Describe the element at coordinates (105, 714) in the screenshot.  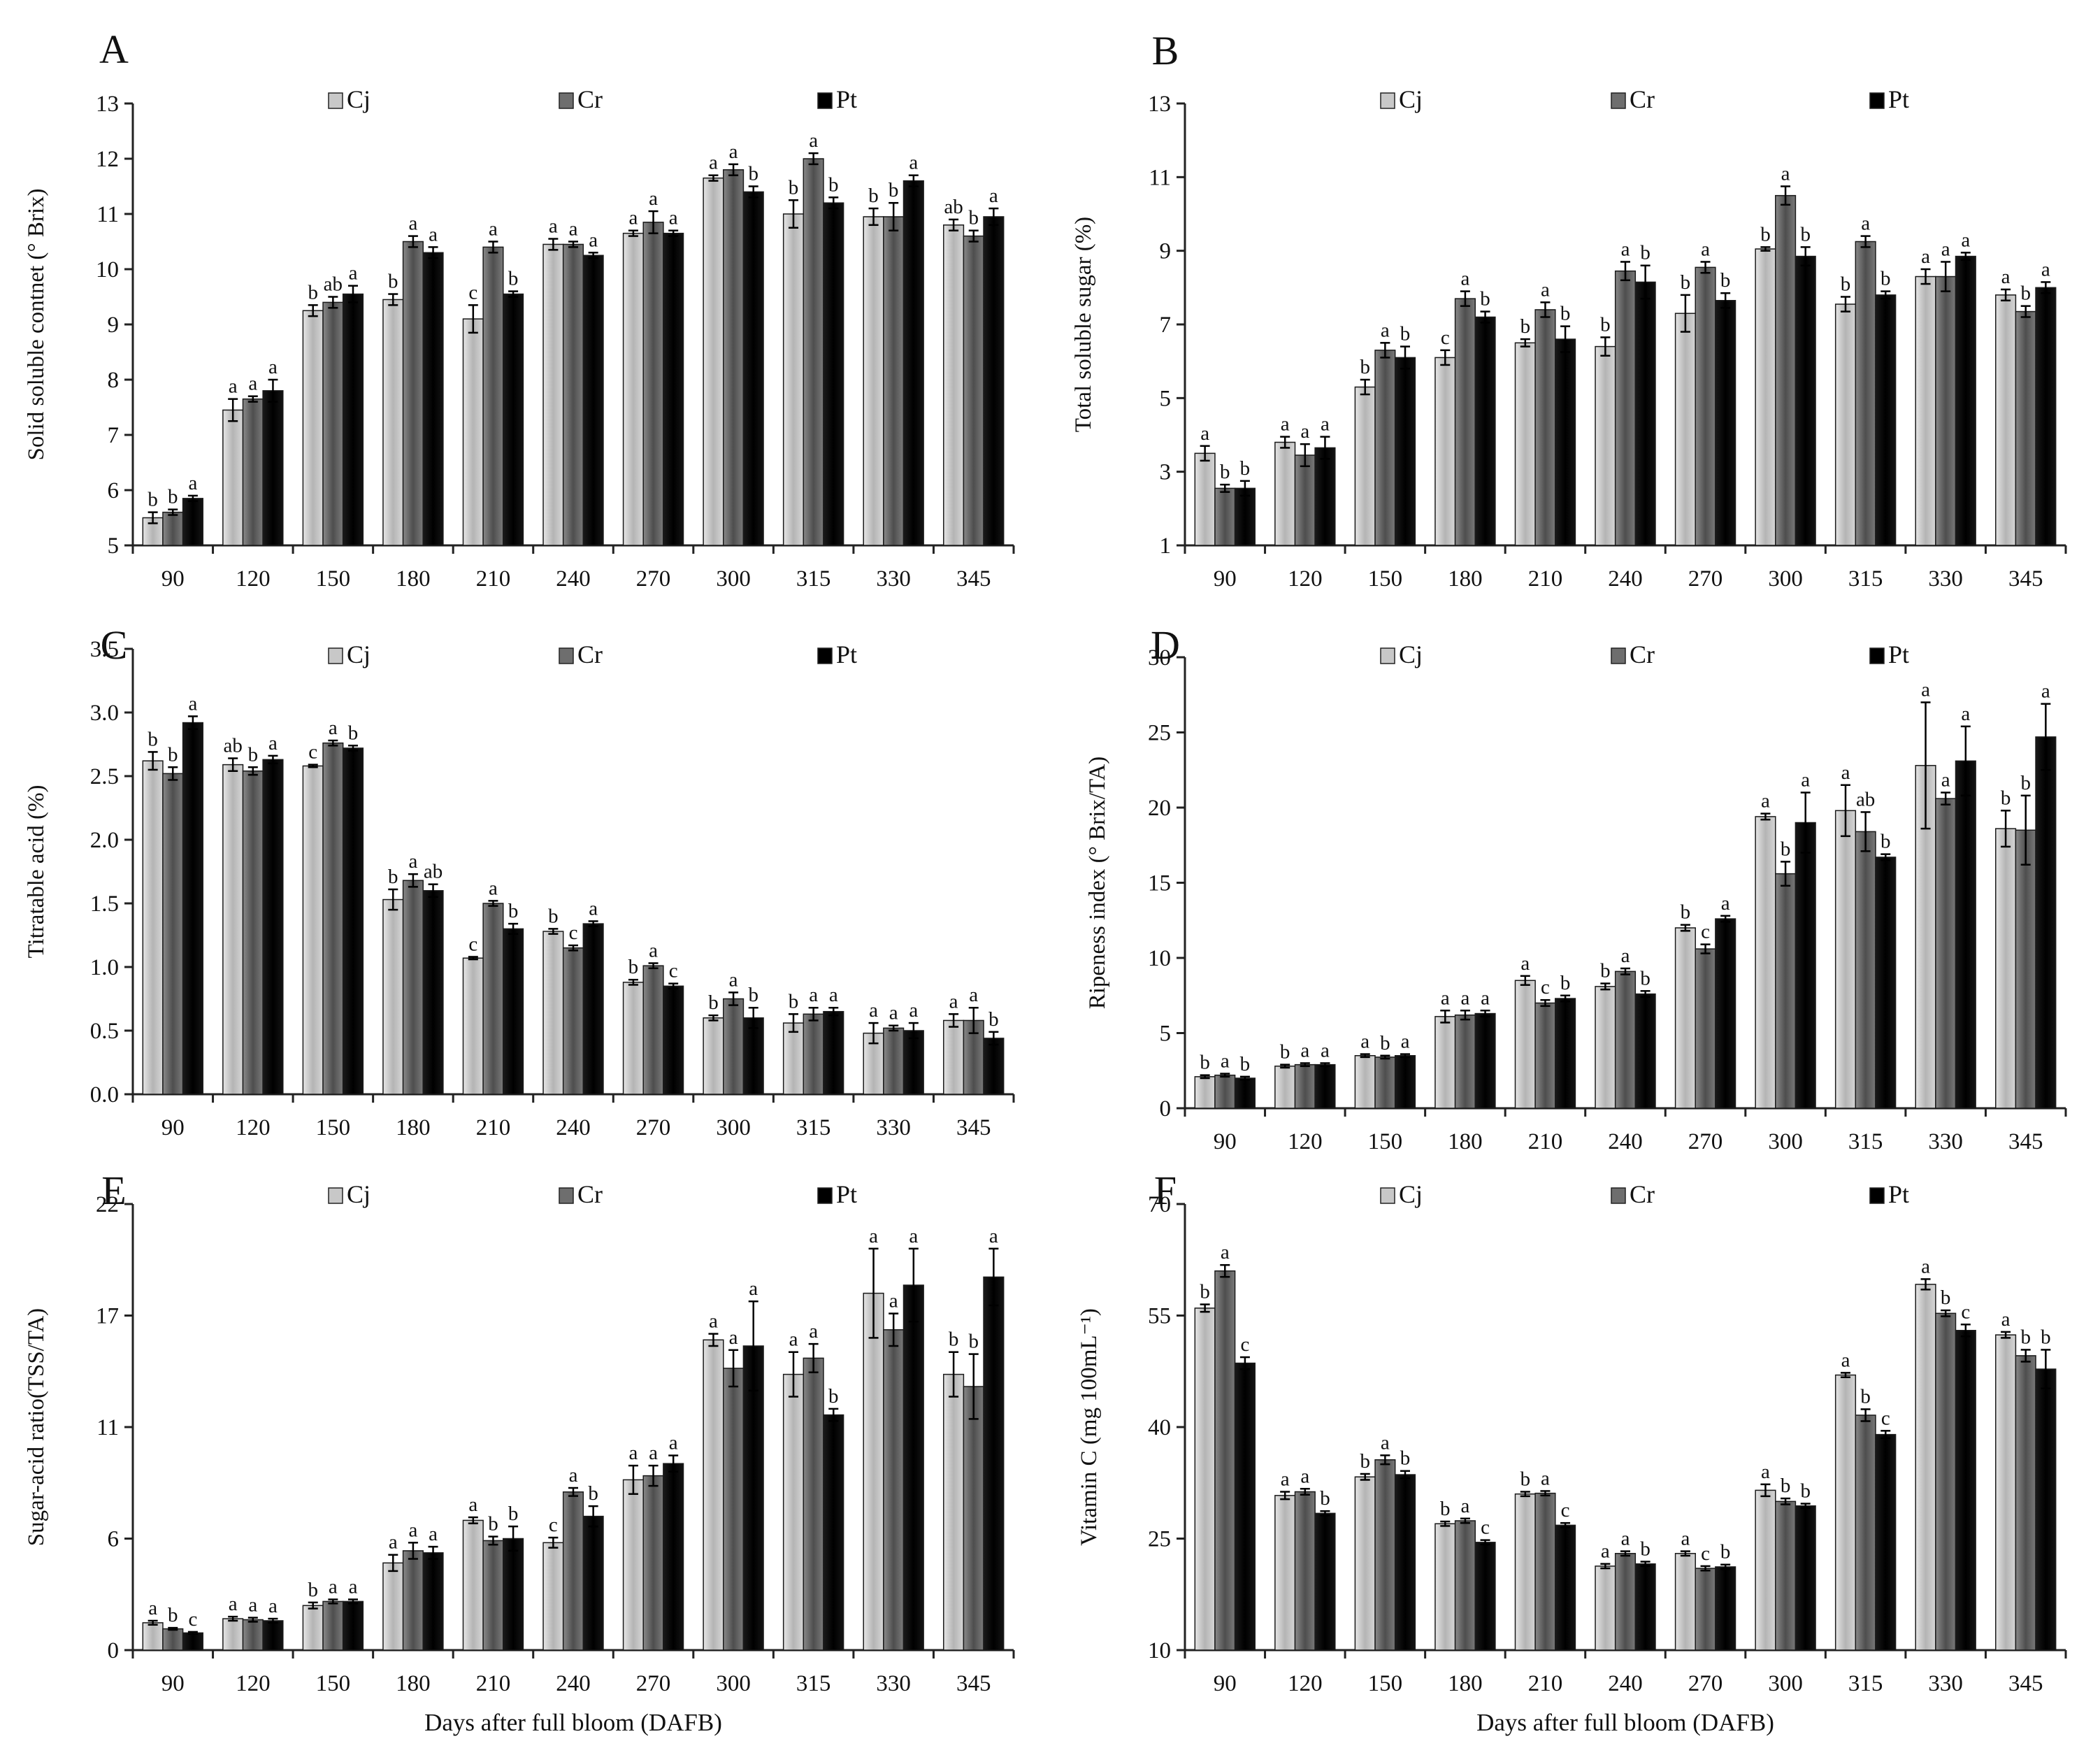
I see `y-tick-label: 3.0` at that location.